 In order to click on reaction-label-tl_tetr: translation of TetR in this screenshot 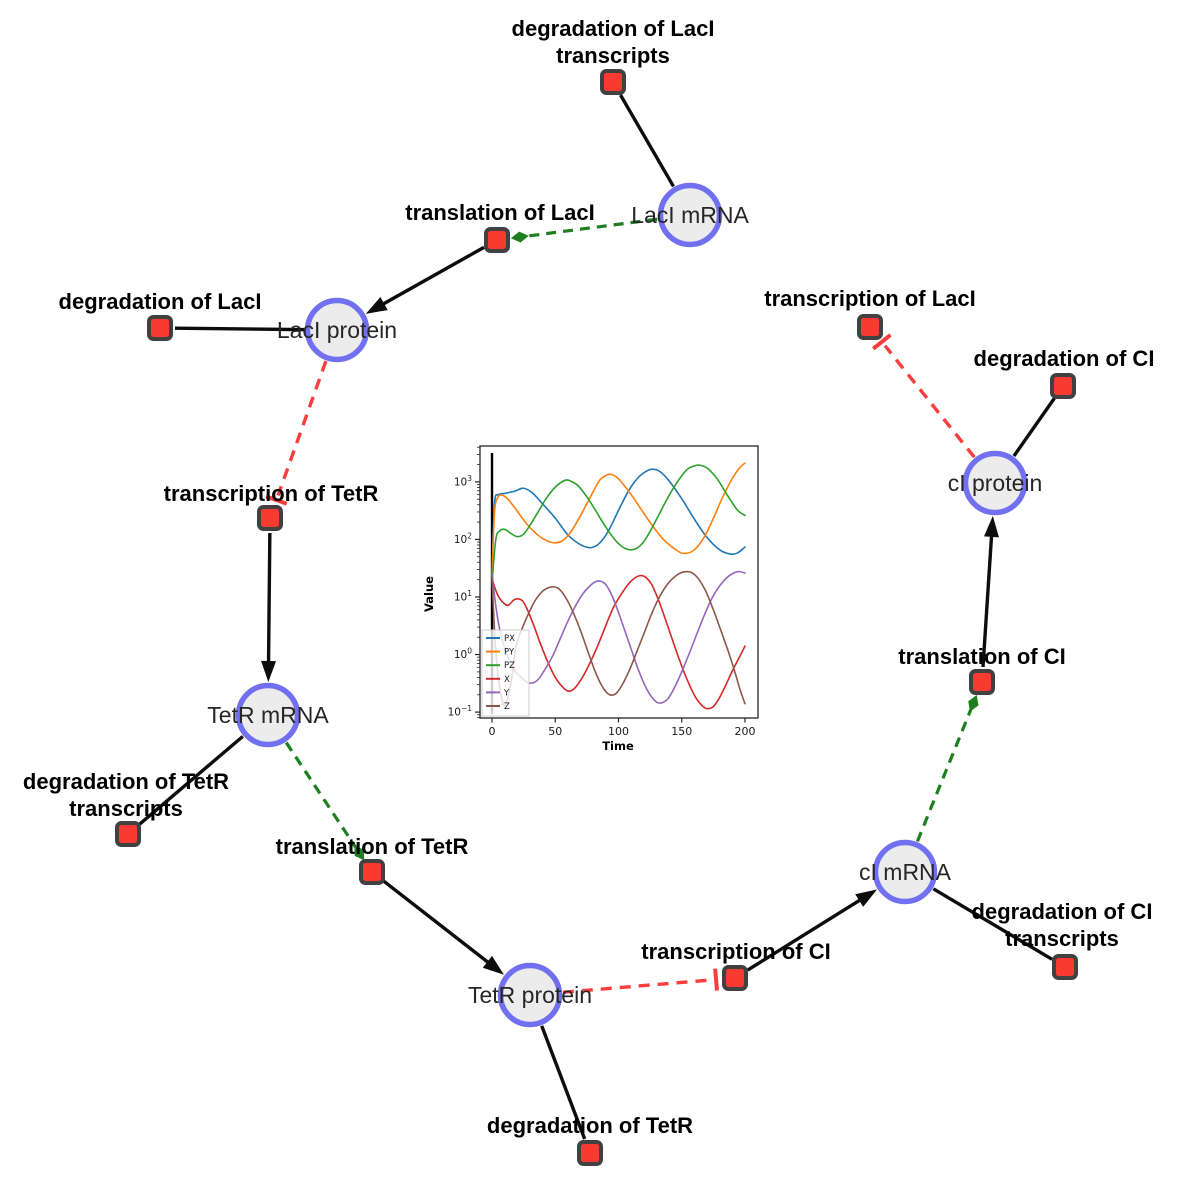, I will do `click(372, 846)`.